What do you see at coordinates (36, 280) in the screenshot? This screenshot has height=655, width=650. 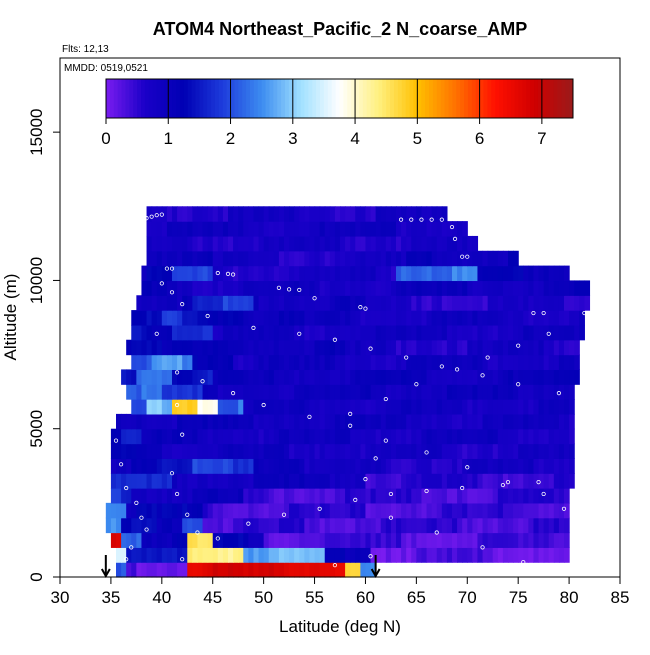 I see `y-tick-label: 10000` at bounding box center [36, 280].